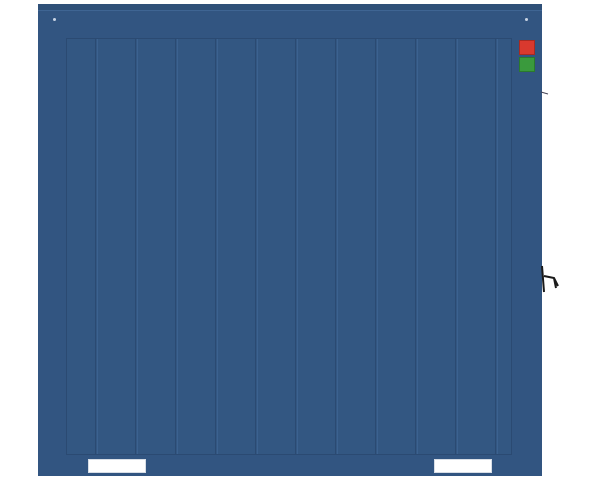 The width and height of the screenshot is (600, 480). Describe the element at coordinates (117, 466) in the screenshot. I see `forklift-slot-left` at that location.